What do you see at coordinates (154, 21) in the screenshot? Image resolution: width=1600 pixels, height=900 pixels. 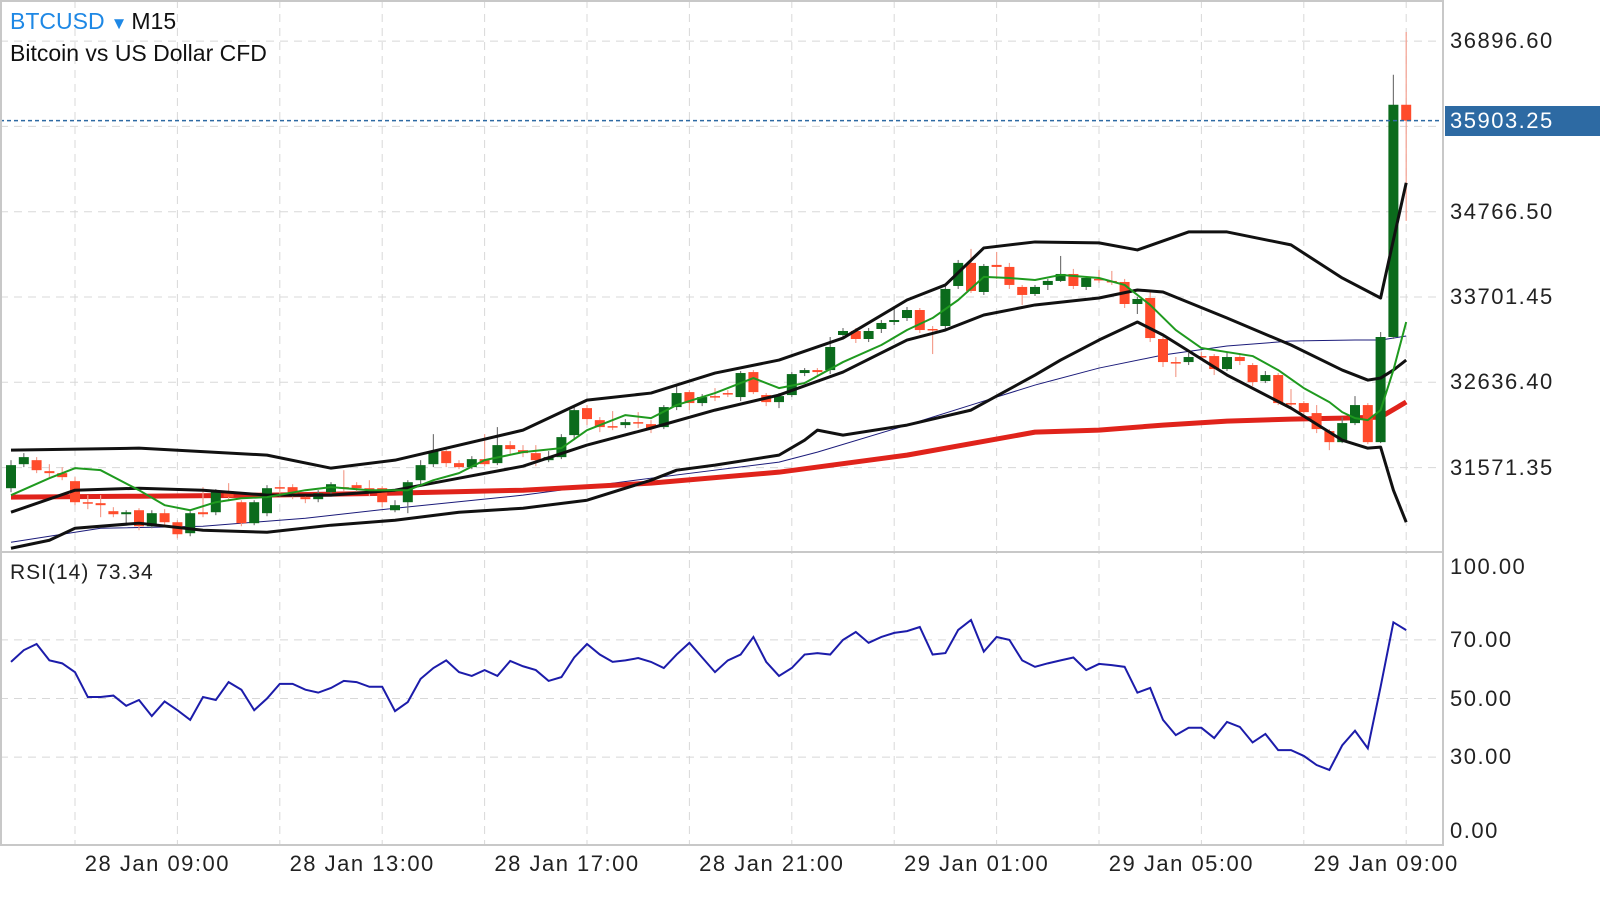 I see `timeframe-label: M15` at bounding box center [154, 21].